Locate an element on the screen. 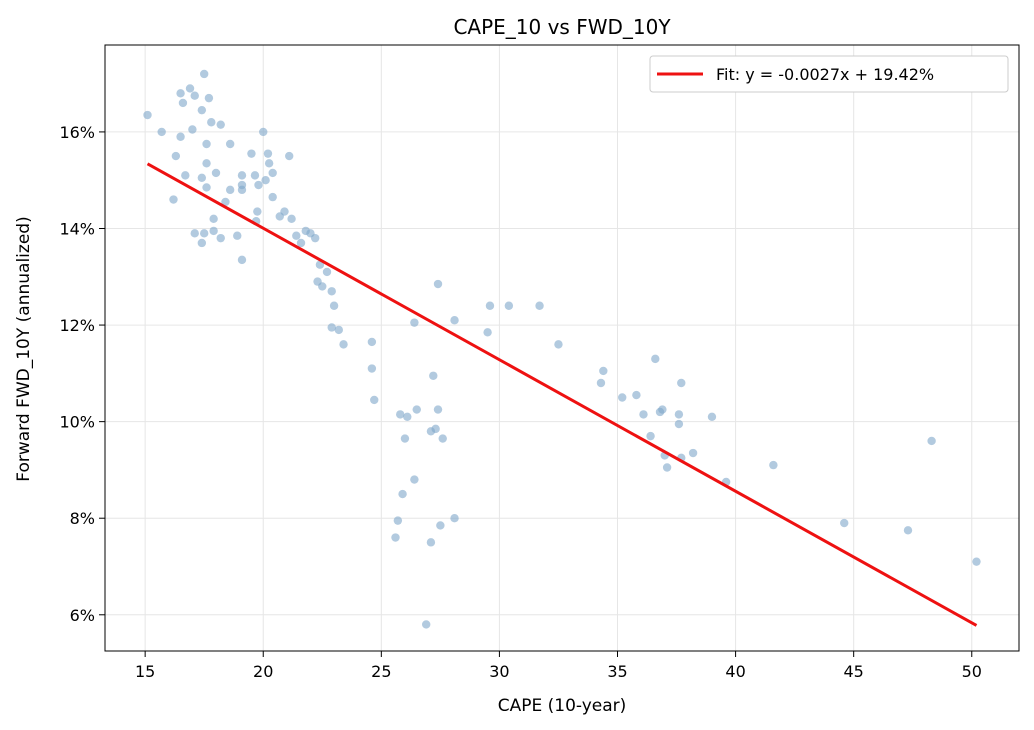 The image size is (1034, 730). y-tick-label: 6% is located at coordinates (82, 615).